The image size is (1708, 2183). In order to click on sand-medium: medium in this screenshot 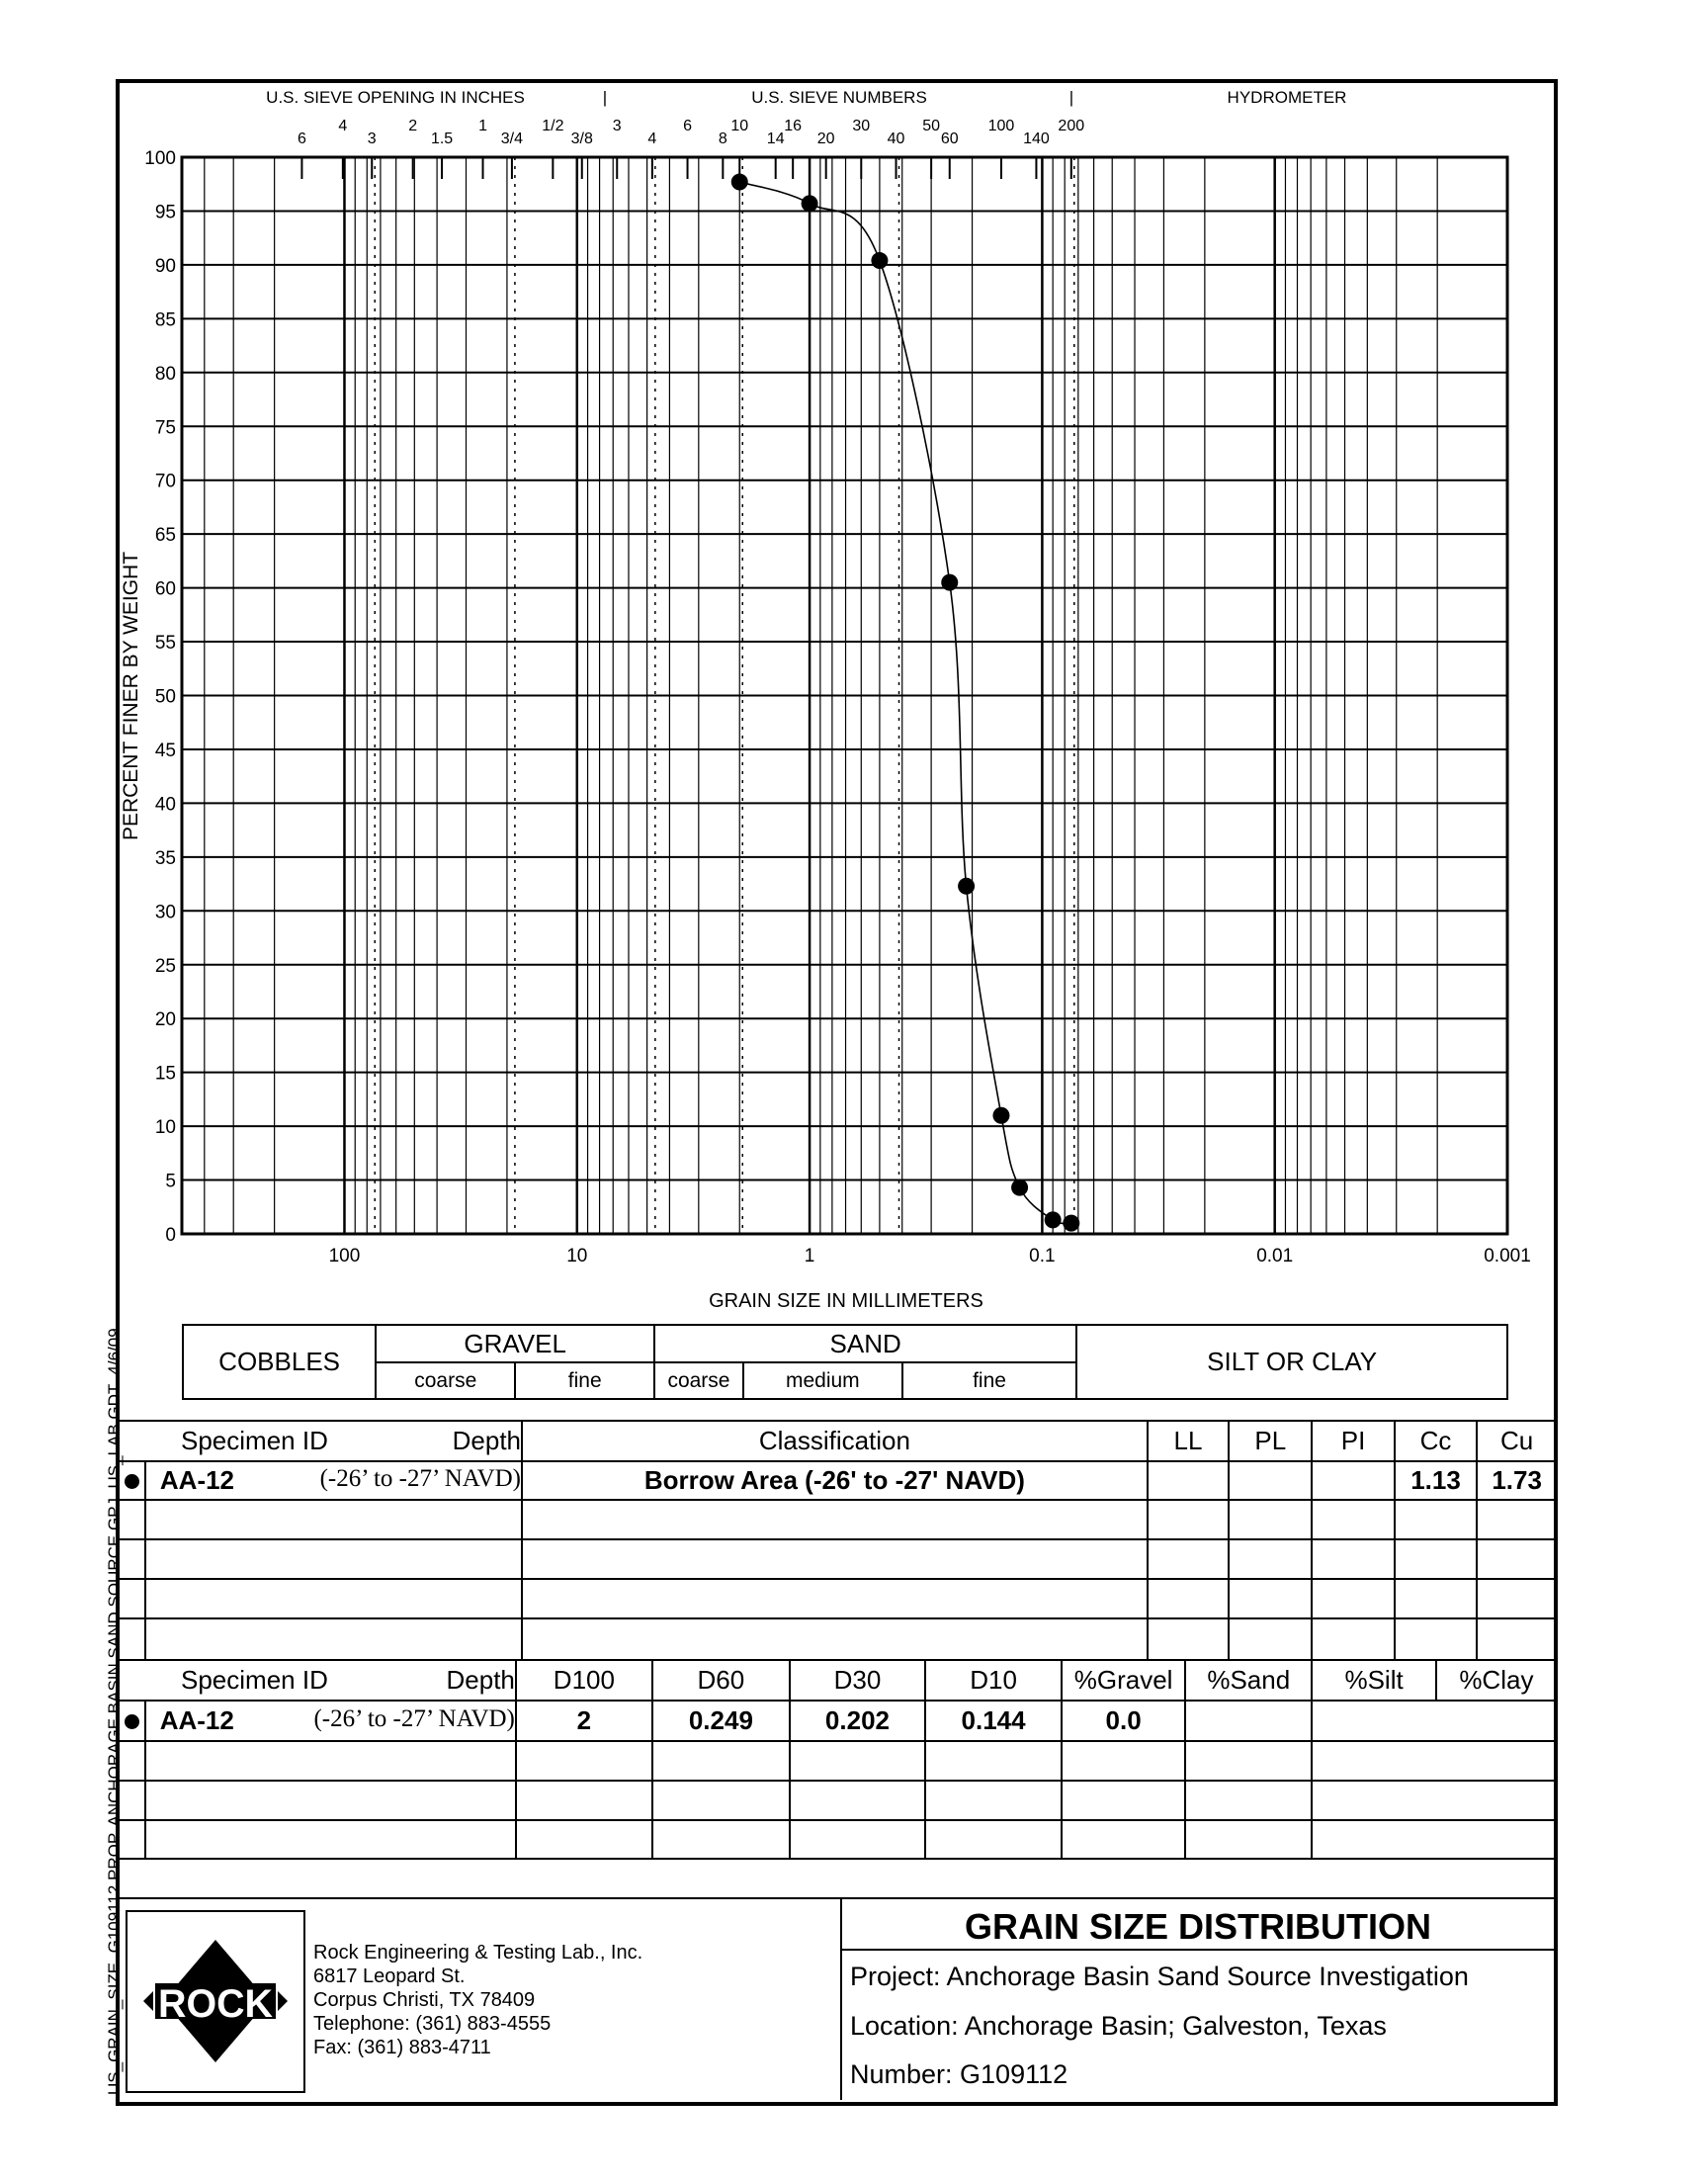, I will do `click(822, 1380)`.